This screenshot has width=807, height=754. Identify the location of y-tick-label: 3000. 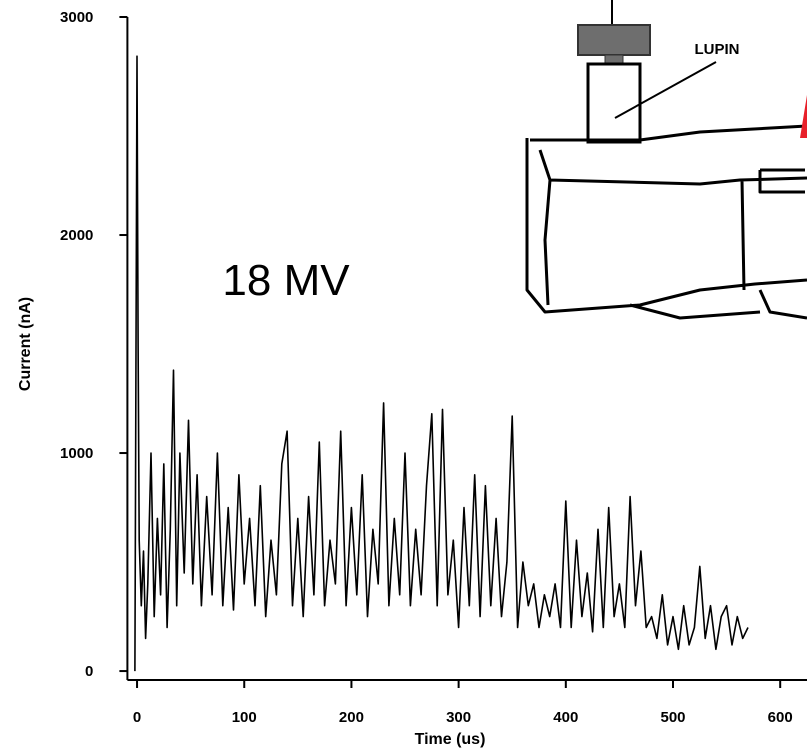
(76, 17).